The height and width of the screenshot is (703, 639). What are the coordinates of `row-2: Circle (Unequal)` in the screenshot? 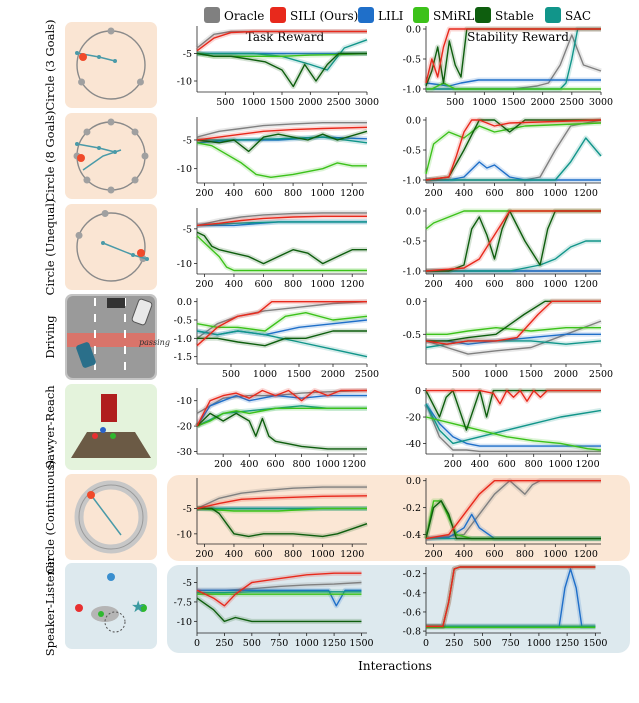 It's located at (100, 247).